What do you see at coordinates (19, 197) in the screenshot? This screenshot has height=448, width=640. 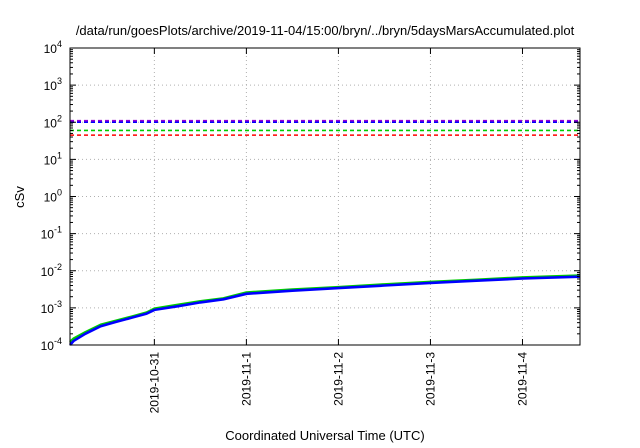 I see `y-axis-label: cSv` at bounding box center [19, 197].